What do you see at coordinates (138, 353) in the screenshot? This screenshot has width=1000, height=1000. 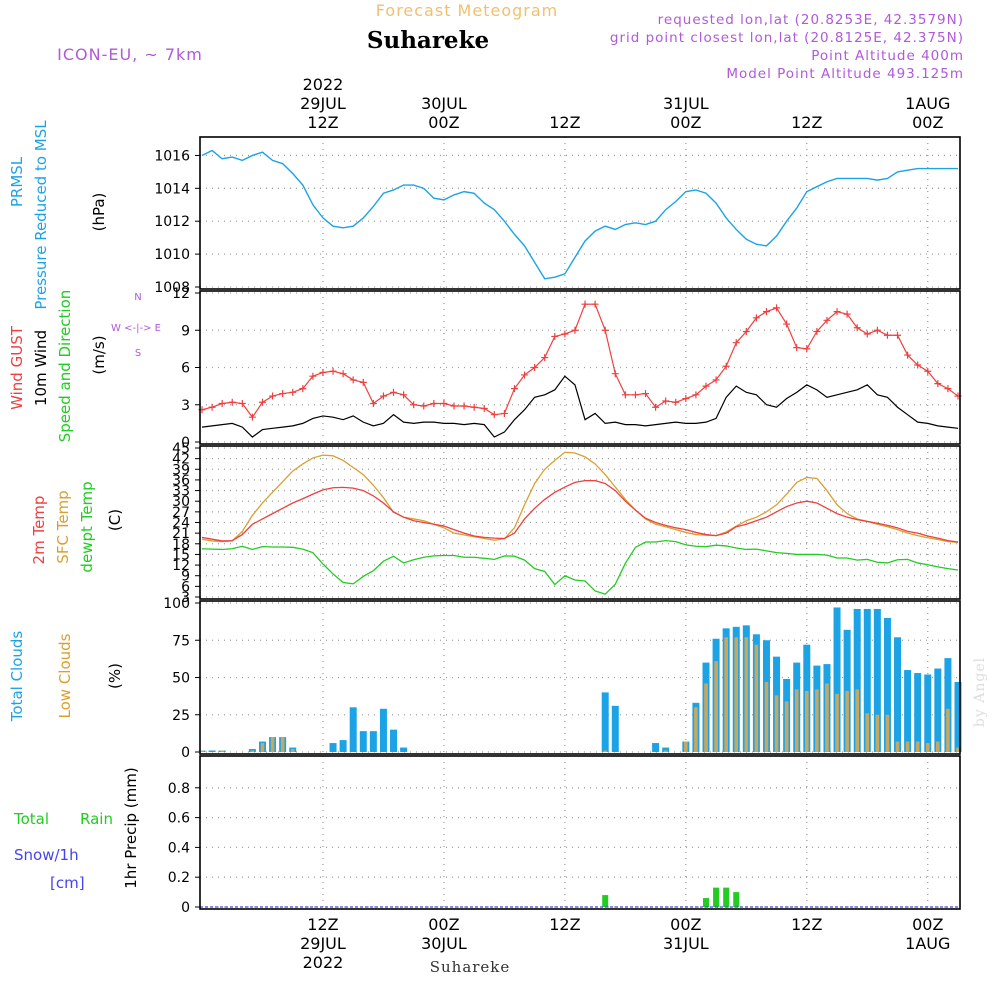 I see `compass-s: S` at bounding box center [138, 353].